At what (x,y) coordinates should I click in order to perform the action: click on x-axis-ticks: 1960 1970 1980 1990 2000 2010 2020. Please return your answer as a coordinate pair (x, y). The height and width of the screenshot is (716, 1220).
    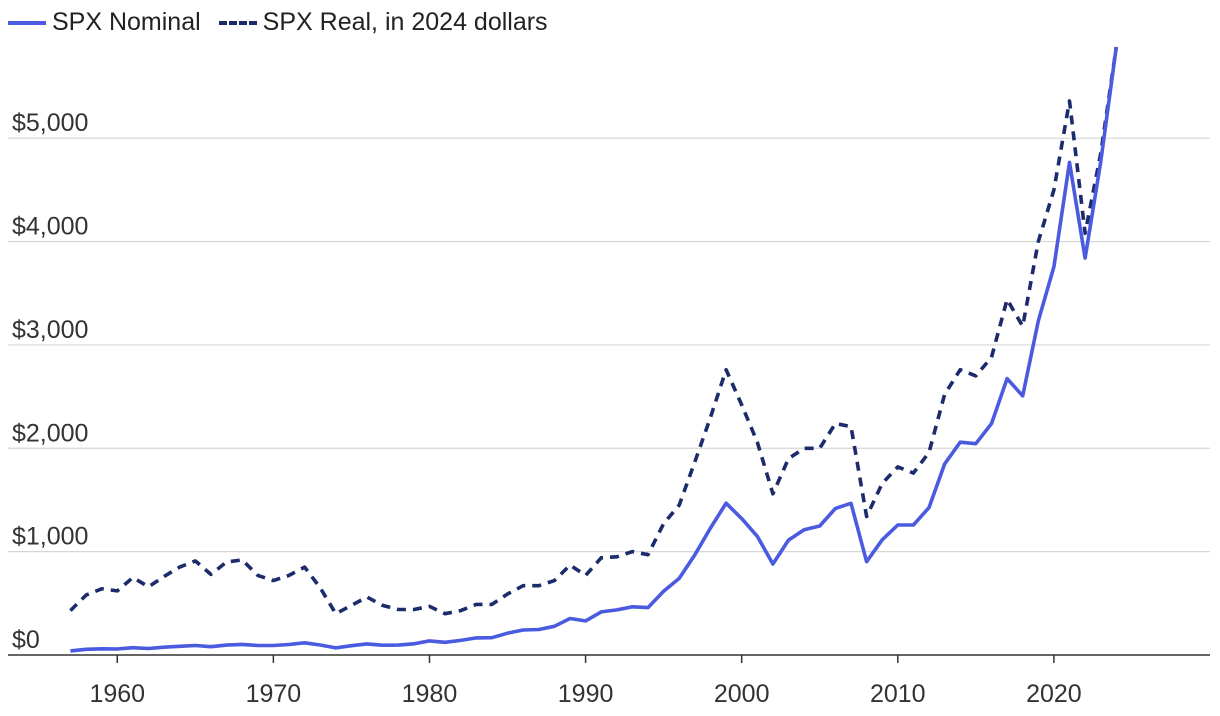
    Looking at the image, I should click on (585, 681).